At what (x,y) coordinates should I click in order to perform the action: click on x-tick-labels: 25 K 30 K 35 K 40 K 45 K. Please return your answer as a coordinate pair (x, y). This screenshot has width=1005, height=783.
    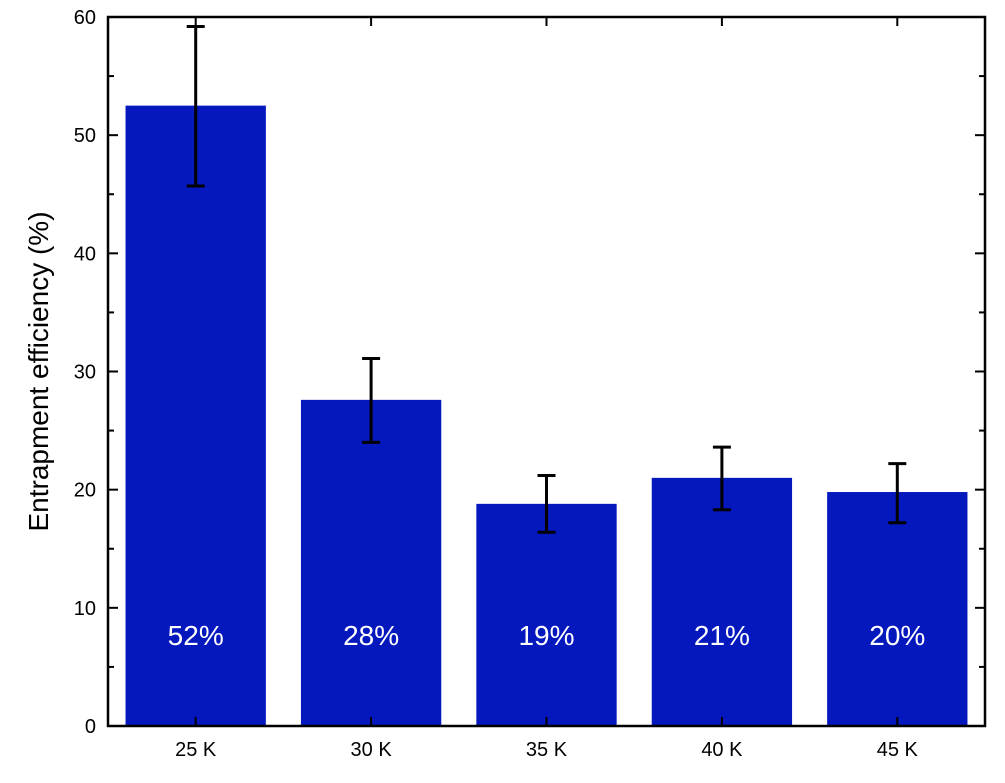
    Looking at the image, I should click on (546, 750).